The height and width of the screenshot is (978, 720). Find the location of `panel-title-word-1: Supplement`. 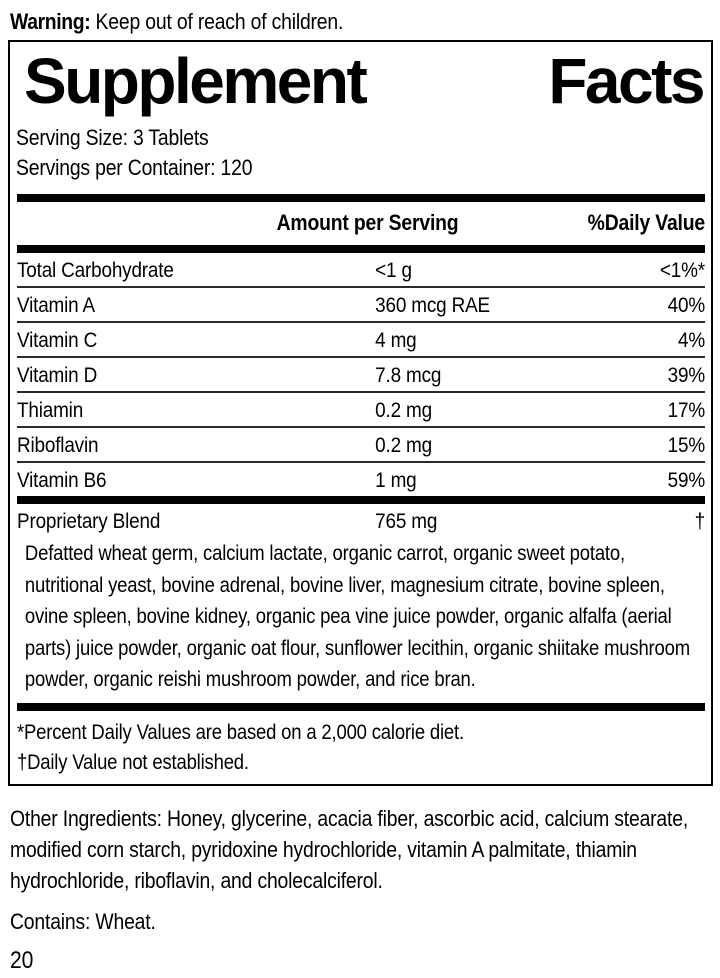

panel-title-word-1: Supplement is located at coordinates (196, 81).